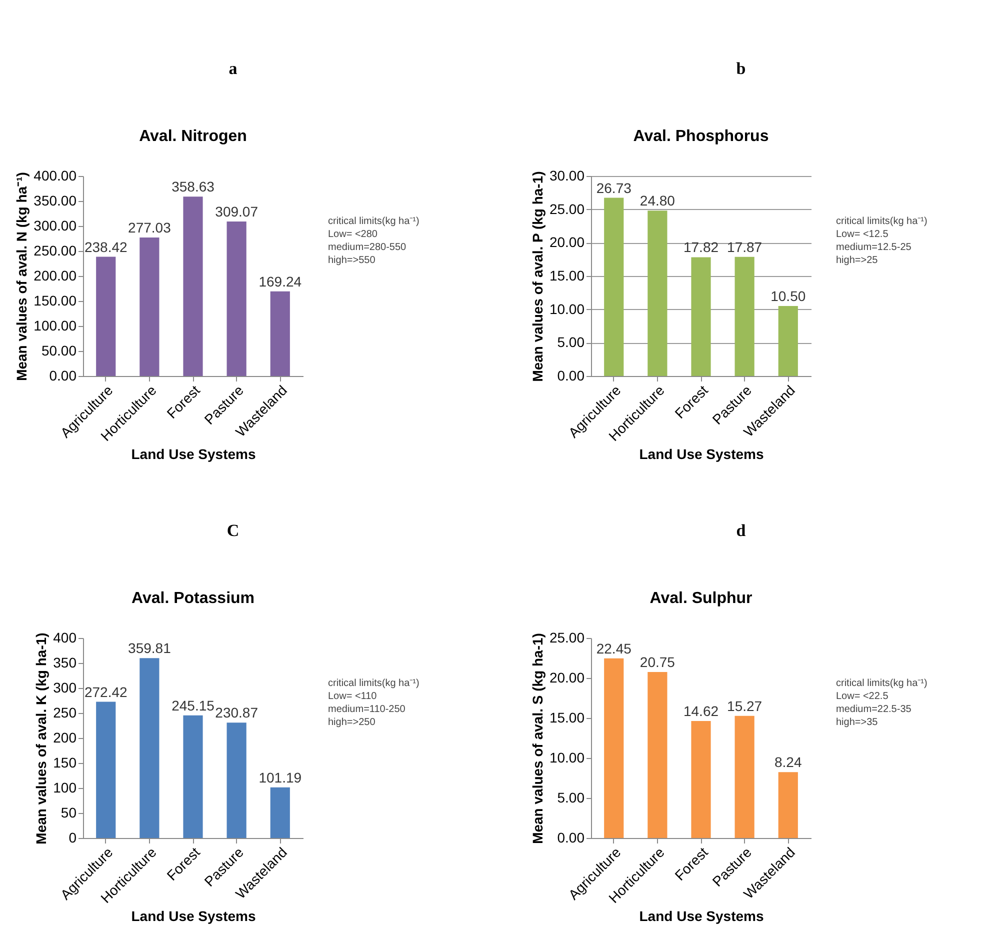 This screenshot has width=998, height=950. Describe the element at coordinates (701, 598) in the screenshot. I see `chart-title: Aval. Sulphur` at that location.